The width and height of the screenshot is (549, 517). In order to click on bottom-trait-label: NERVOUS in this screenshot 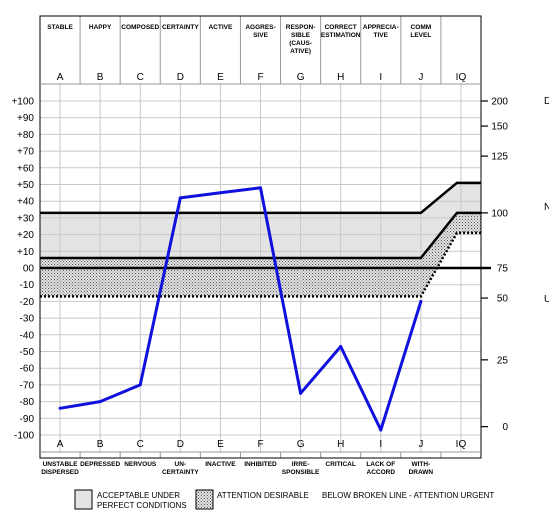, I will do `click(140, 464)`.